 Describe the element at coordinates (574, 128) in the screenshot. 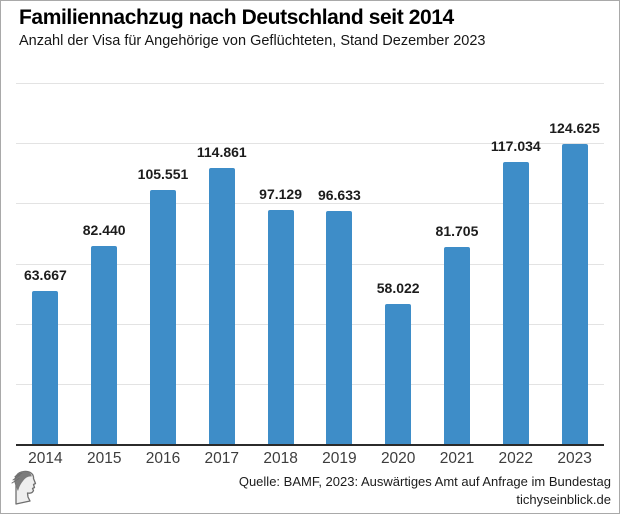

I see `value-label-2023: 124.625` at that location.